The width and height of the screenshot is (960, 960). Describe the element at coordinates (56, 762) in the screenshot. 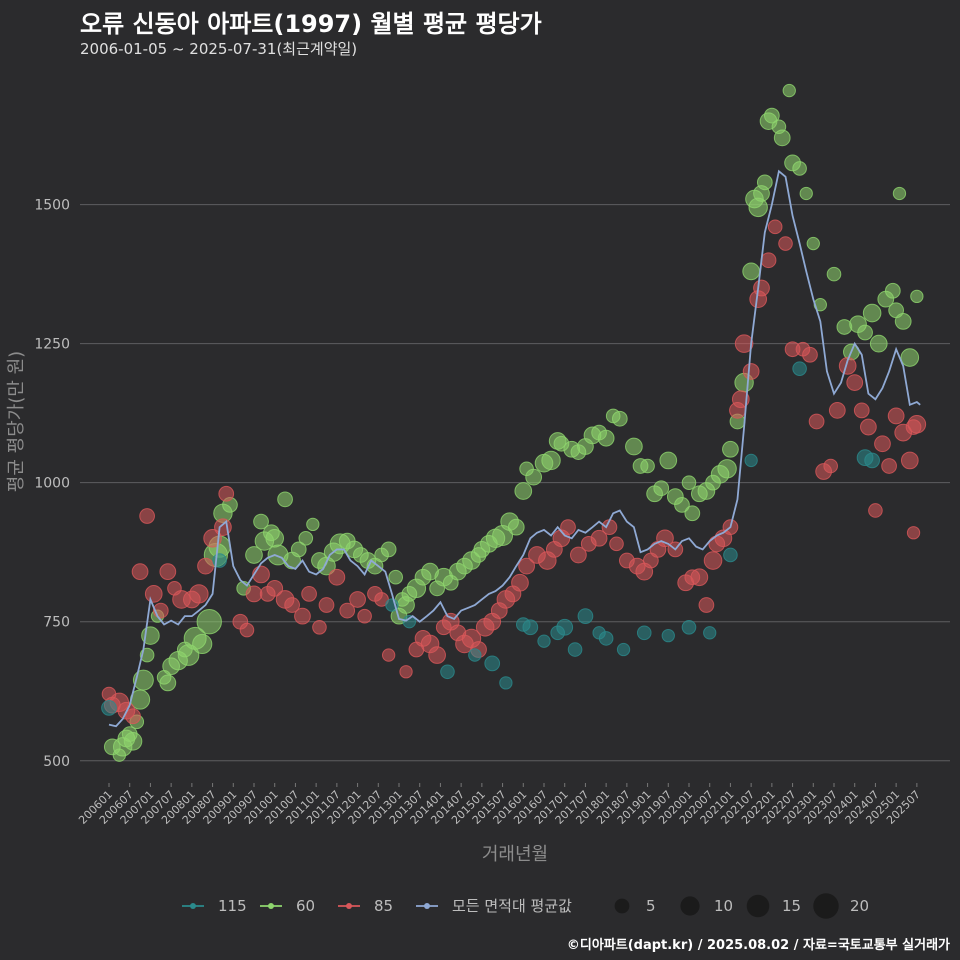

I see `y-tick-label: 500` at that location.